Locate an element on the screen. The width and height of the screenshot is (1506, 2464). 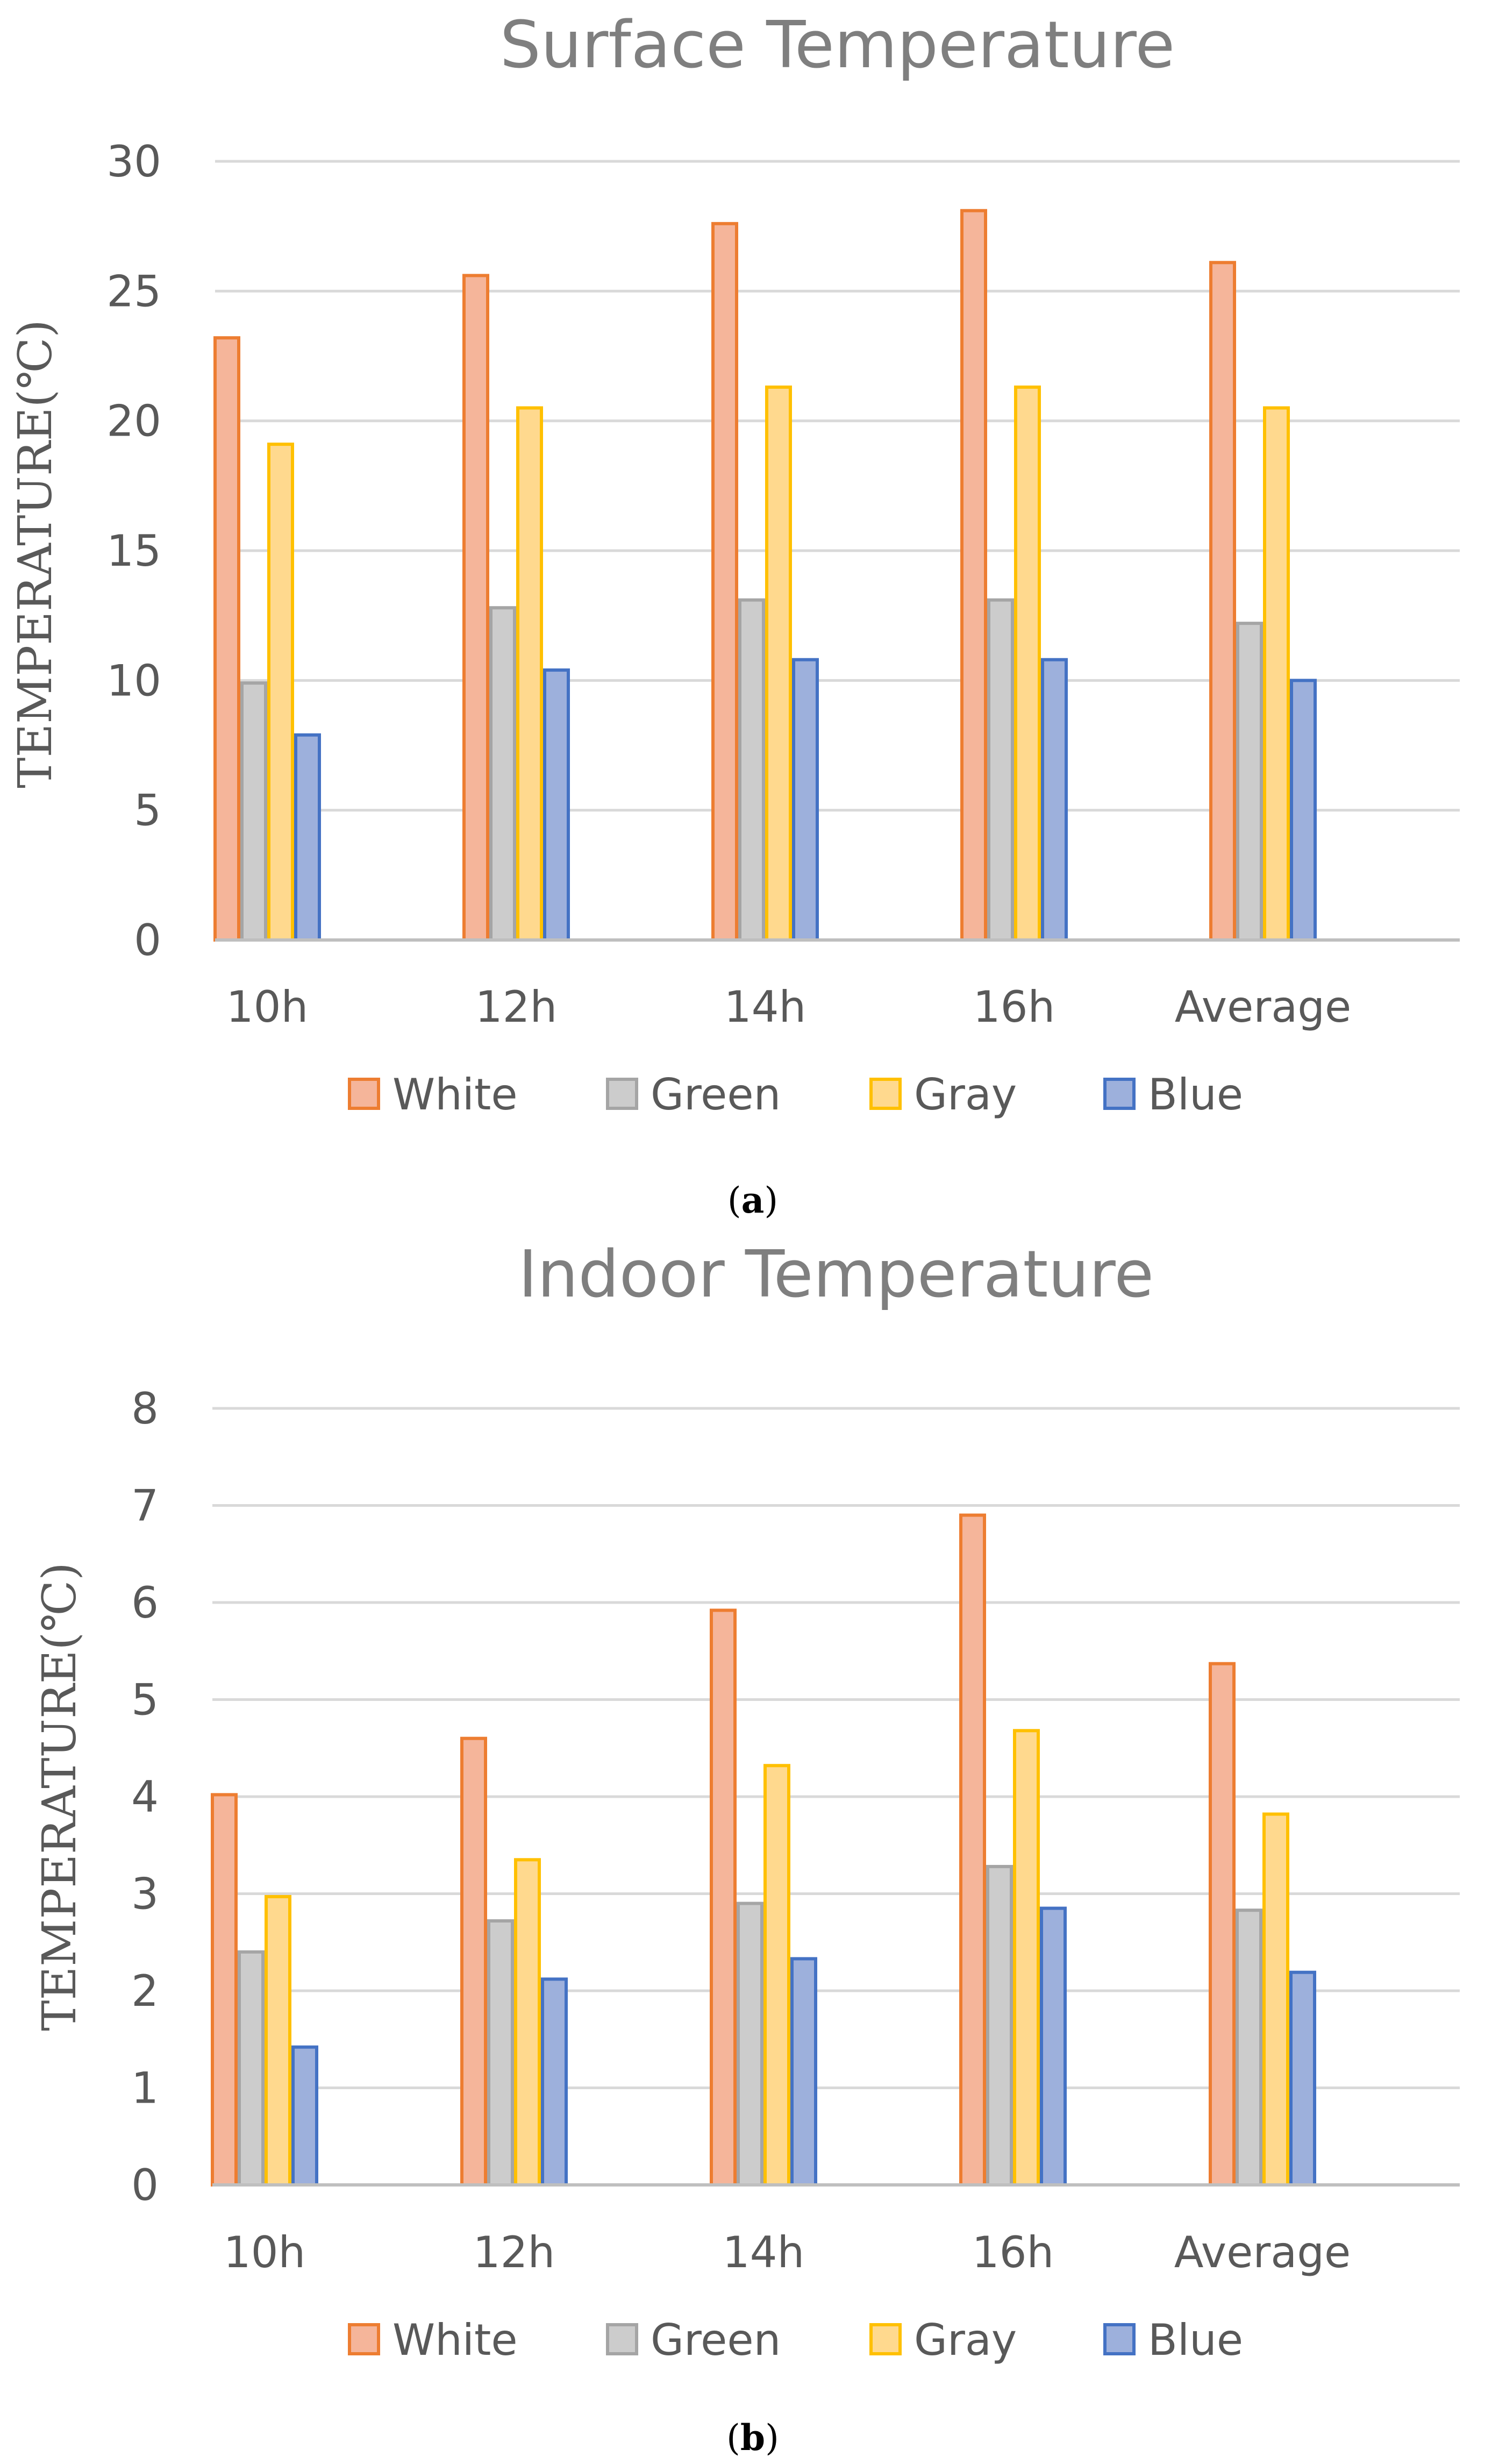
y-tick-label: 1 is located at coordinates (145, 2088).